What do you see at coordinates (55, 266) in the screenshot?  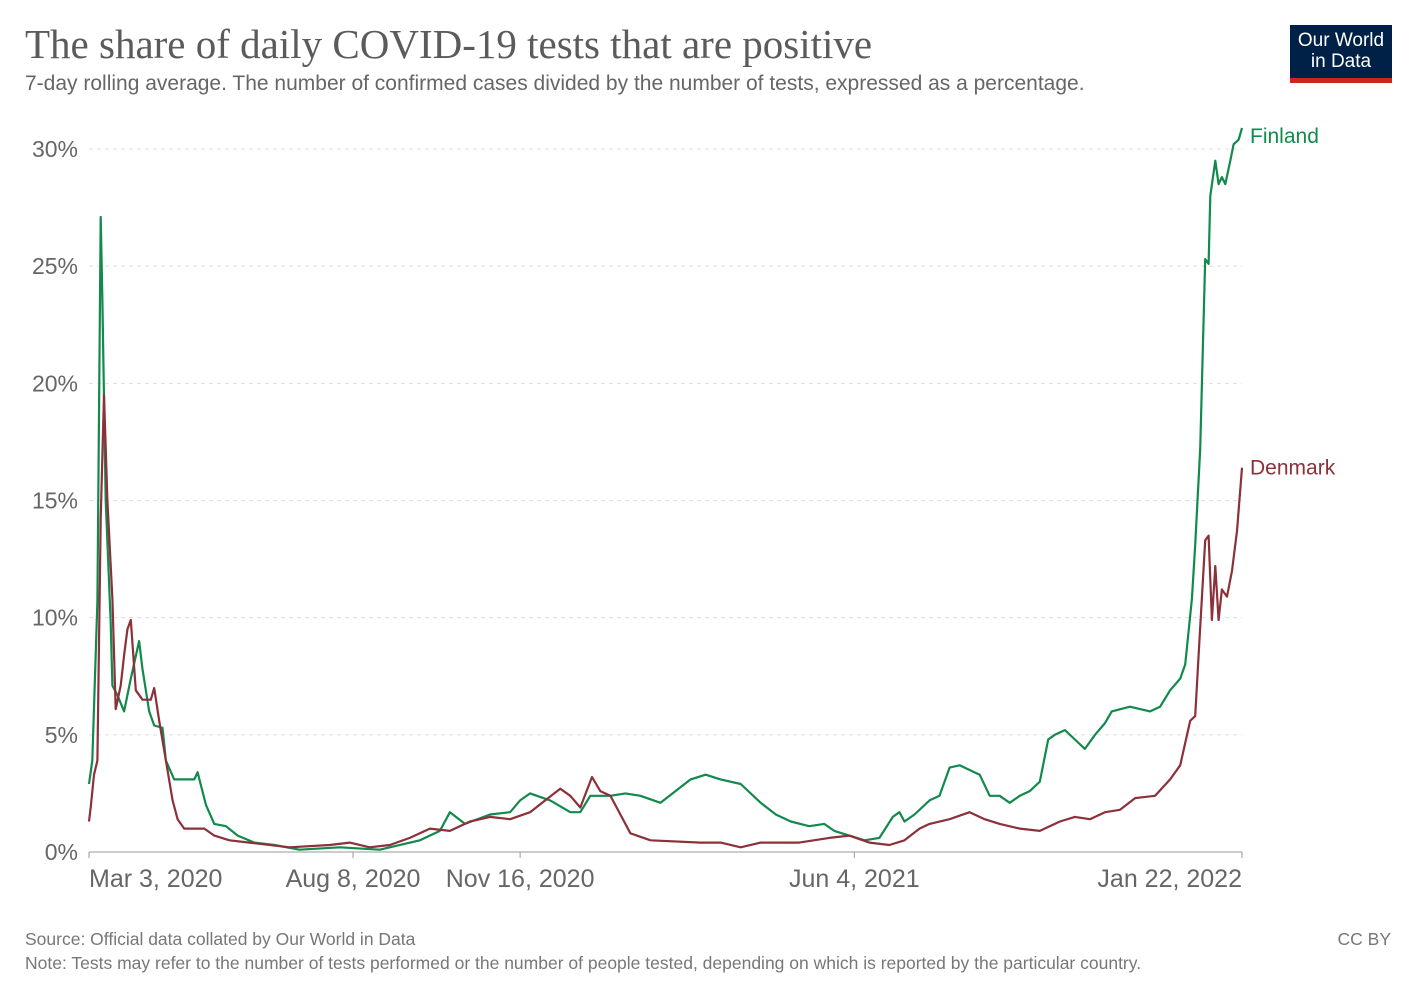 I see `y-tick-label: 25%` at bounding box center [55, 266].